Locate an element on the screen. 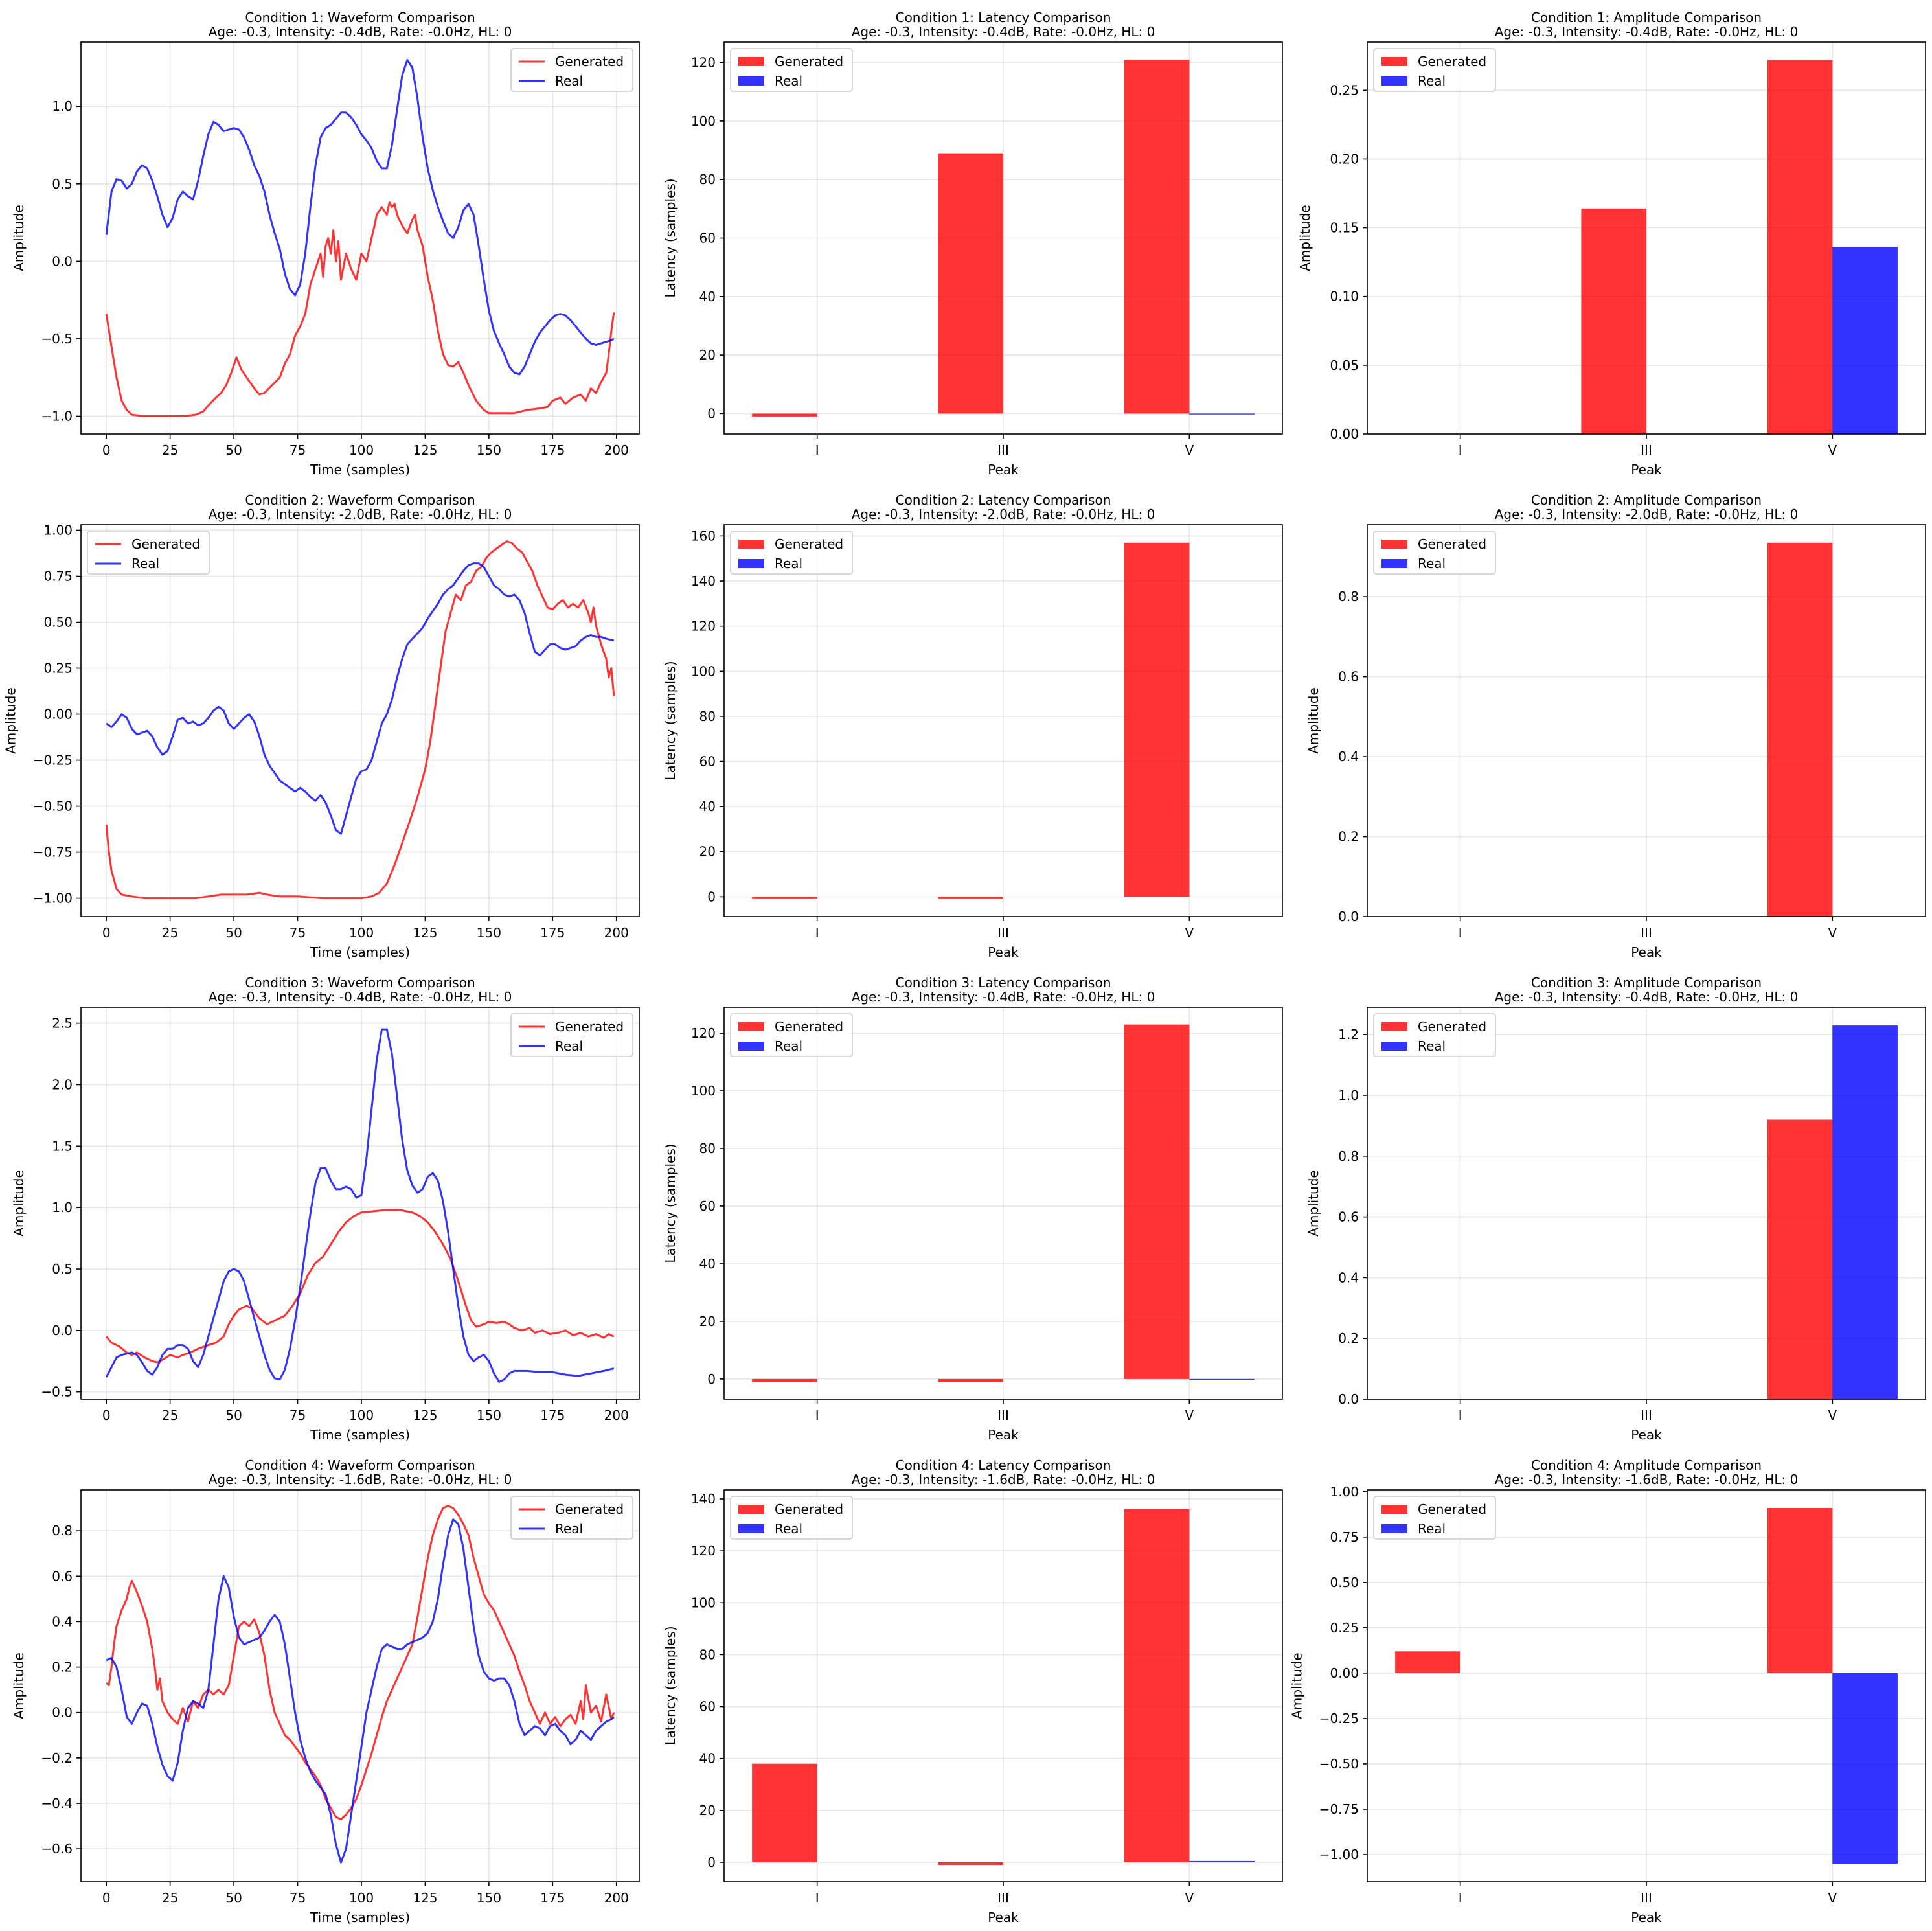  y-tick-label: 0.8 is located at coordinates (1348, 596).